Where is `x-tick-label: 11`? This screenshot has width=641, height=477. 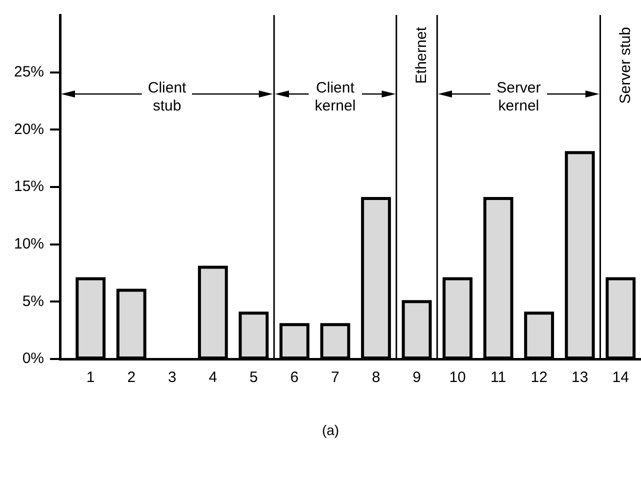 x-tick-label: 11 is located at coordinates (498, 377).